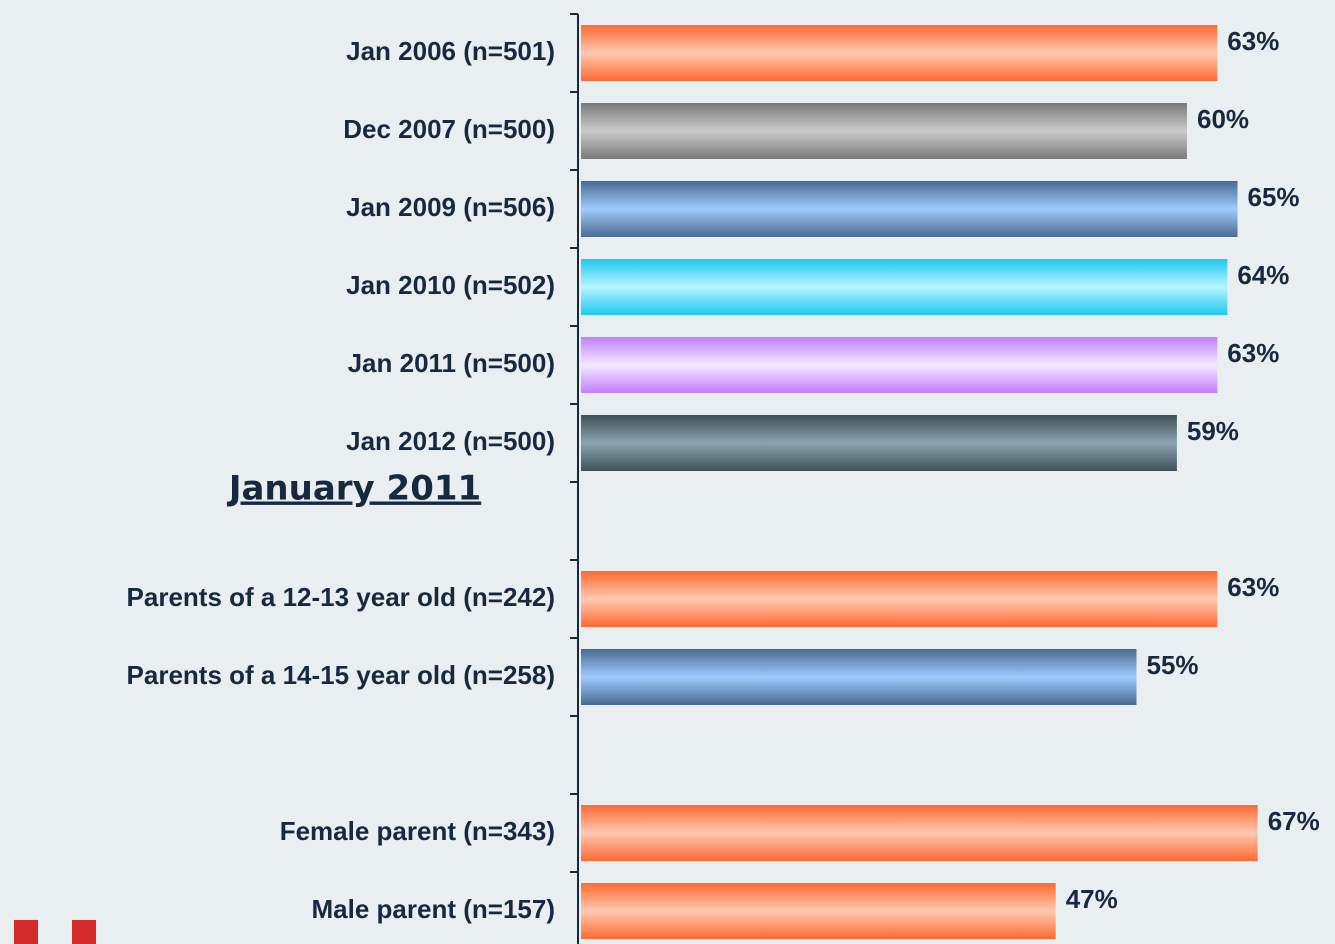 The image size is (1335, 944). What do you see at coordinates (341, 597) in the screenshot?
I see `category-label: Parents of a 12-13 year old (n=242)` at bounding box center [341, 597].